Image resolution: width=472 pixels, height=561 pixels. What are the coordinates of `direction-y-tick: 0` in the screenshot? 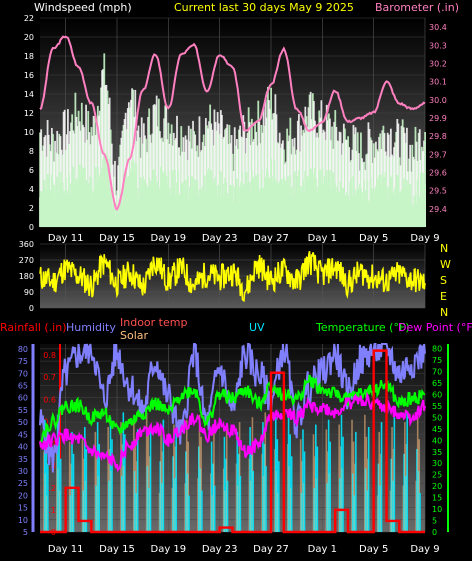 It's located at (31, 308).